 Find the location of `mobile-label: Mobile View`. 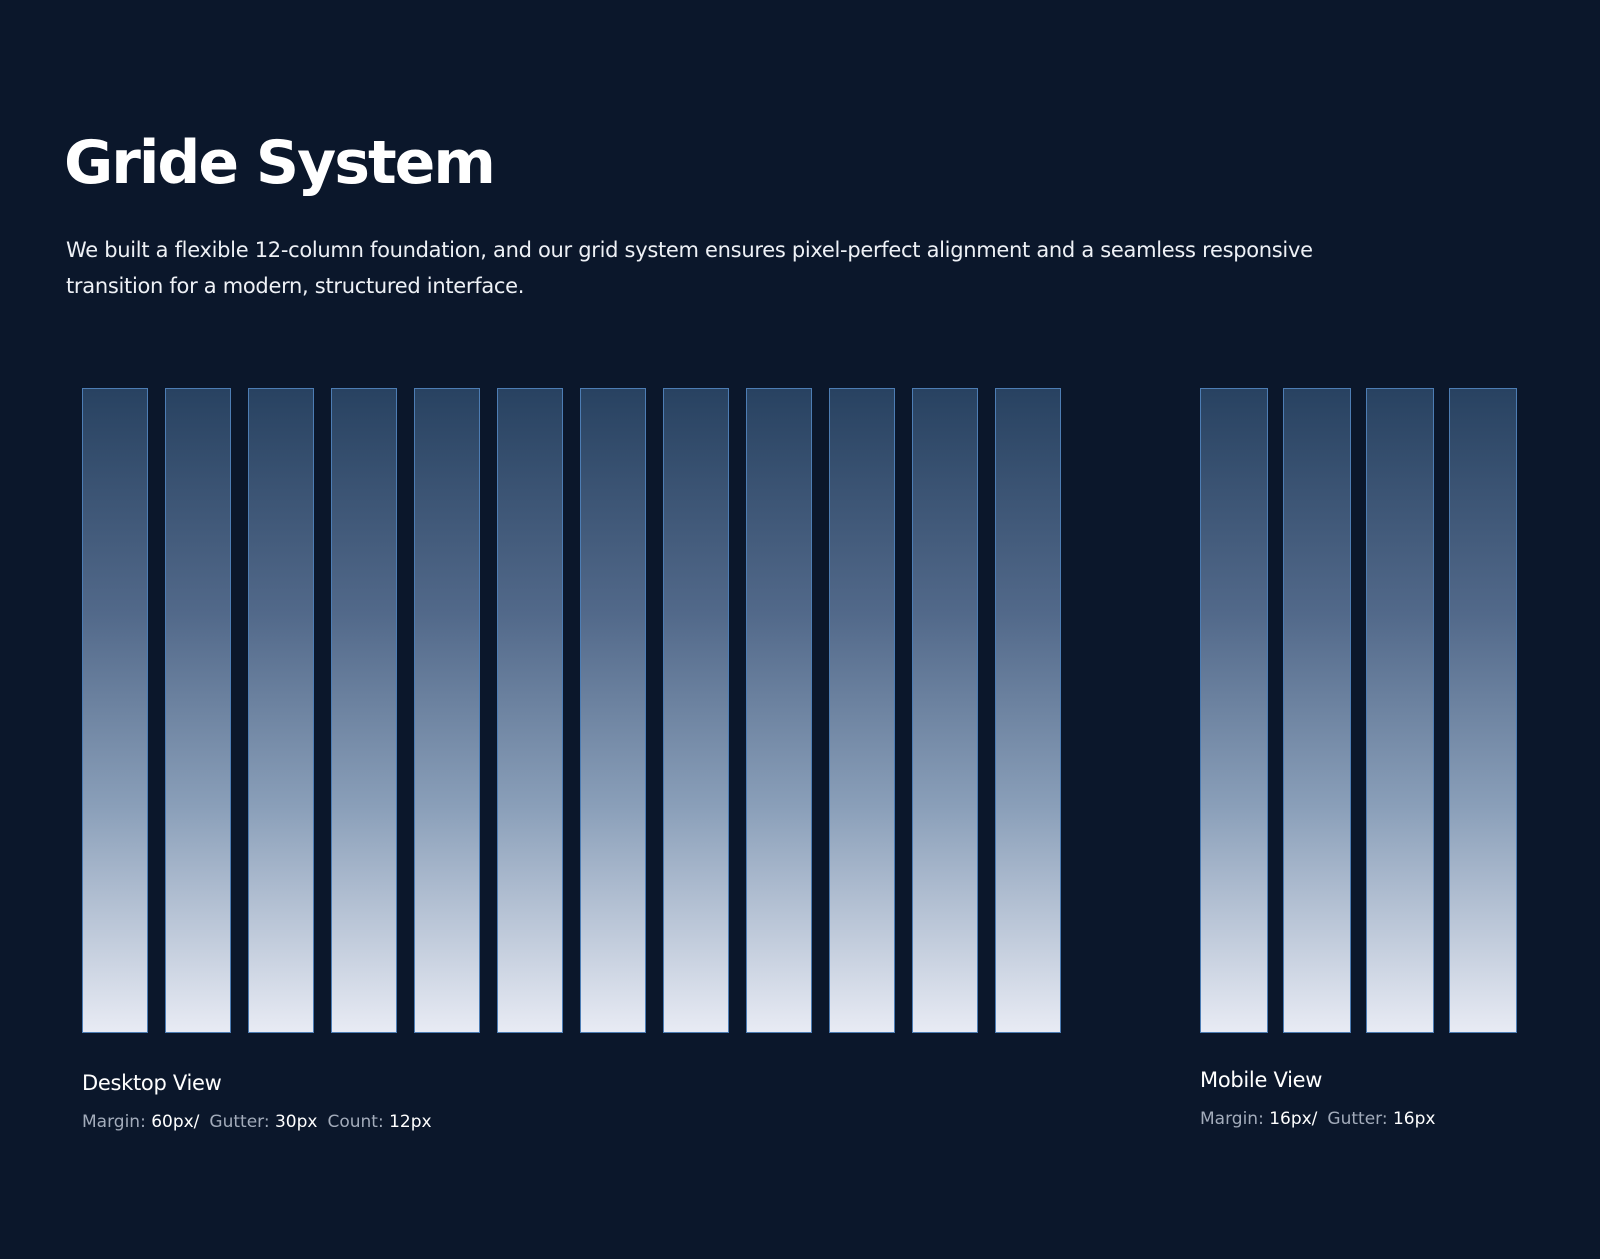

mobile-label: Mobile View is located at coordinates (1261, 1080).